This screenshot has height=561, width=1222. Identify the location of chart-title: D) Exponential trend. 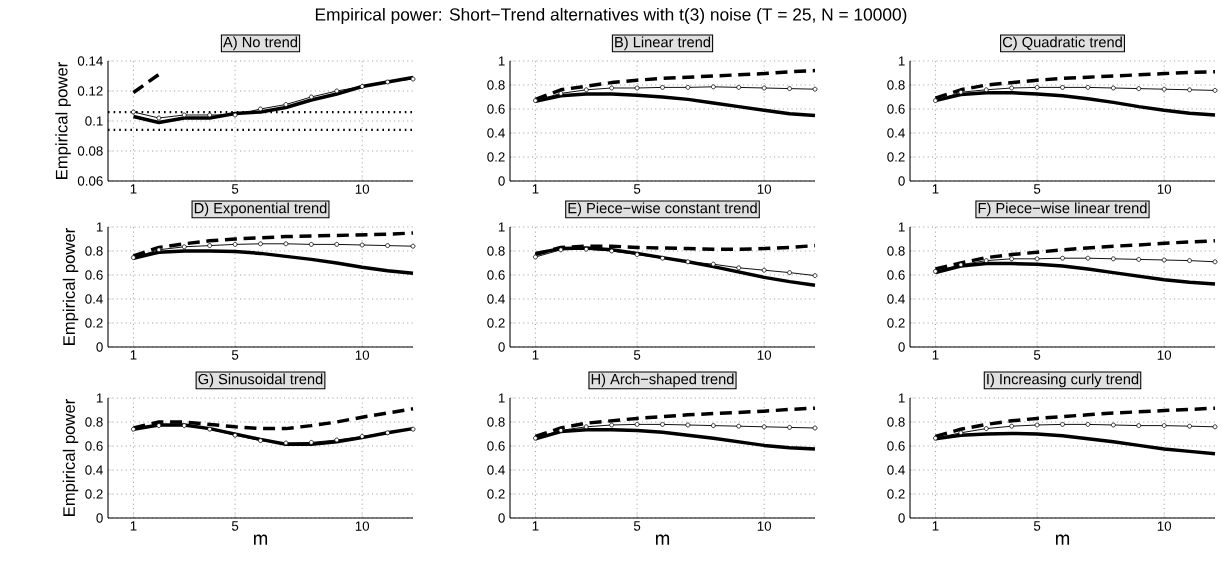
(260, 209).